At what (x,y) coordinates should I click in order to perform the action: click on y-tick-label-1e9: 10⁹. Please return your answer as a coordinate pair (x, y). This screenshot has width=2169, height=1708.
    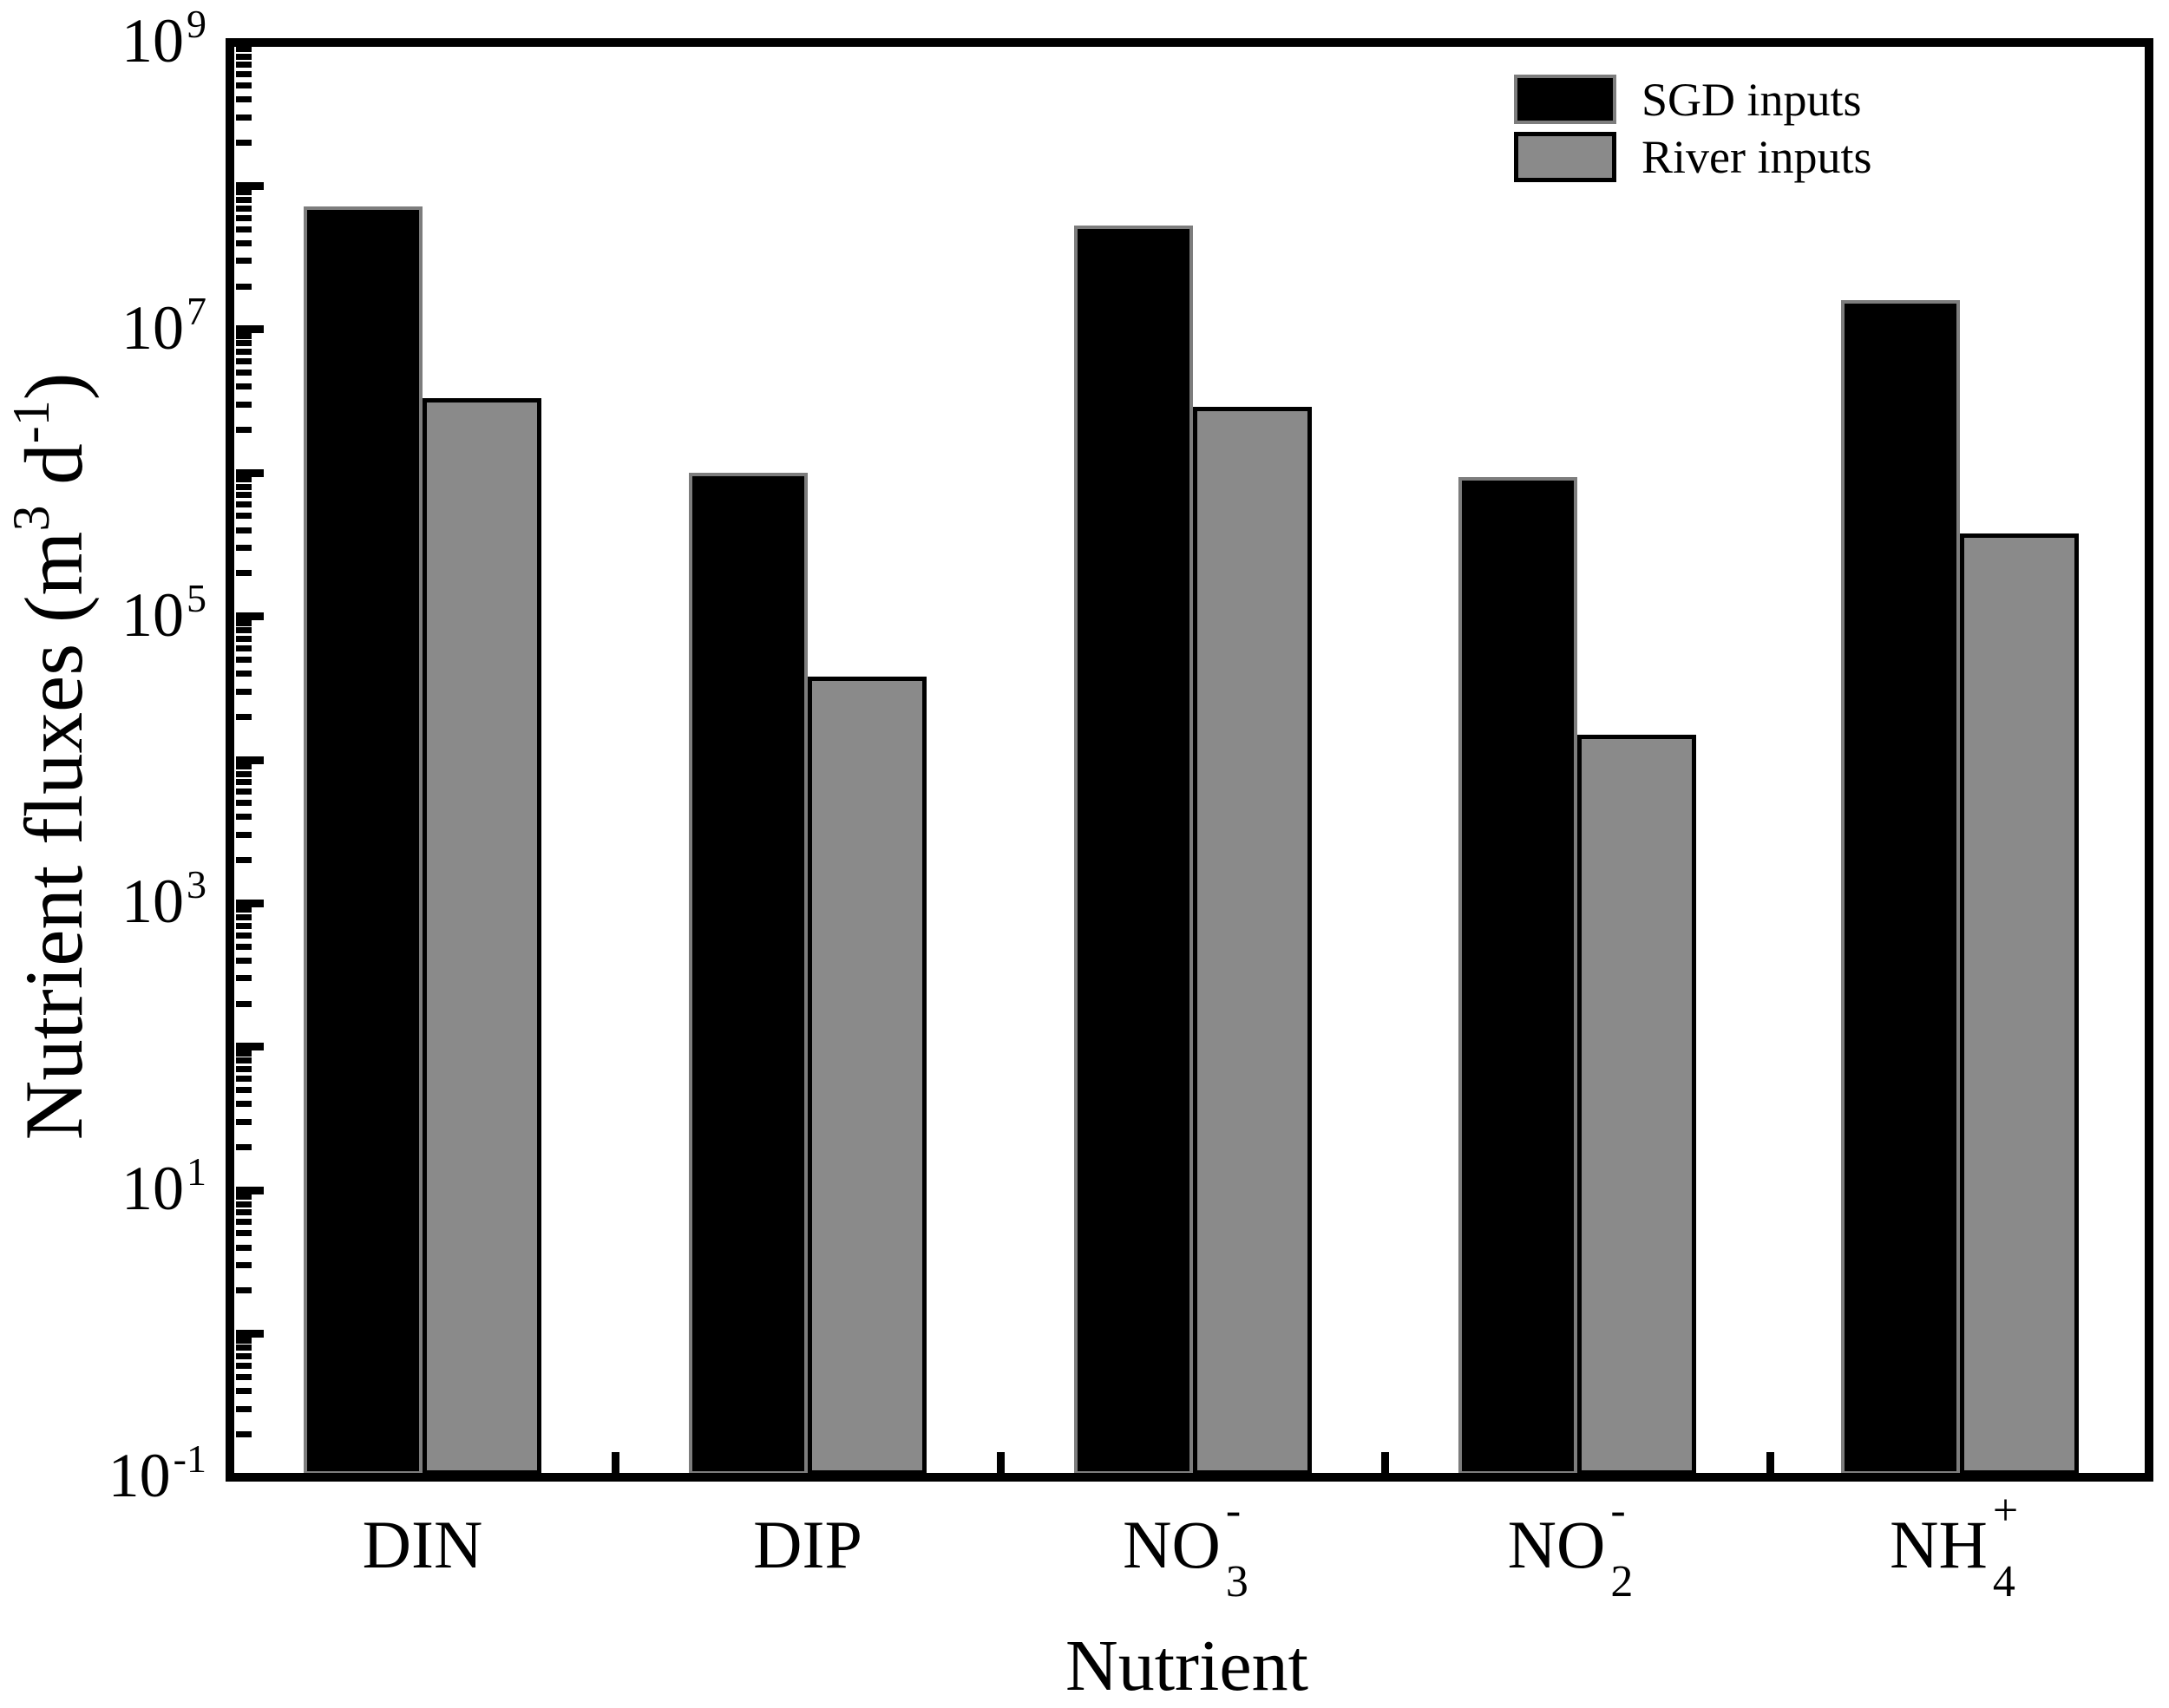
    Looking at the image, I should click on (163, 38).